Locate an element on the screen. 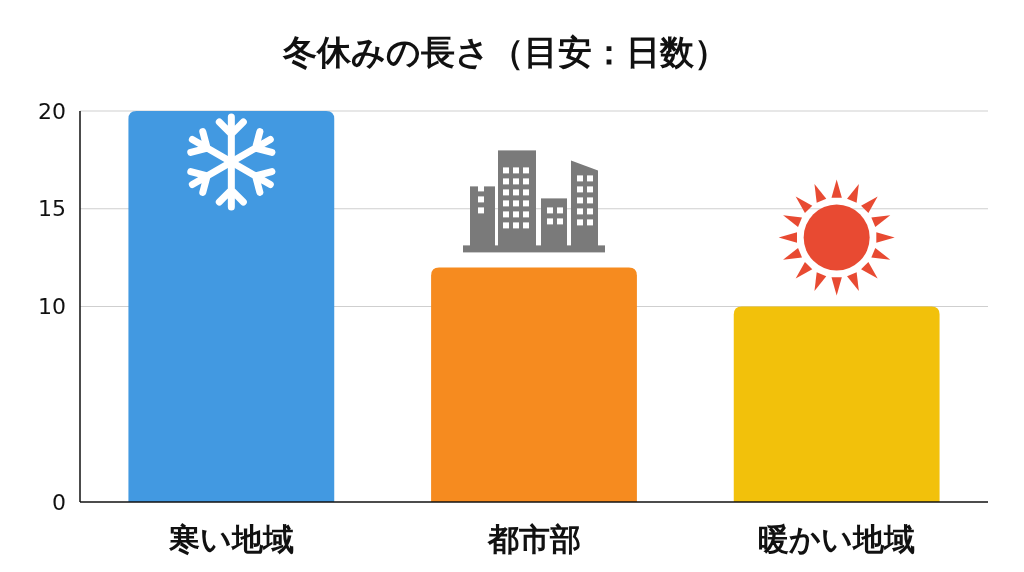 The width and height of the screenshot is (1024, 572). y-tick-label: 0 is located at coordinates (59, 502).